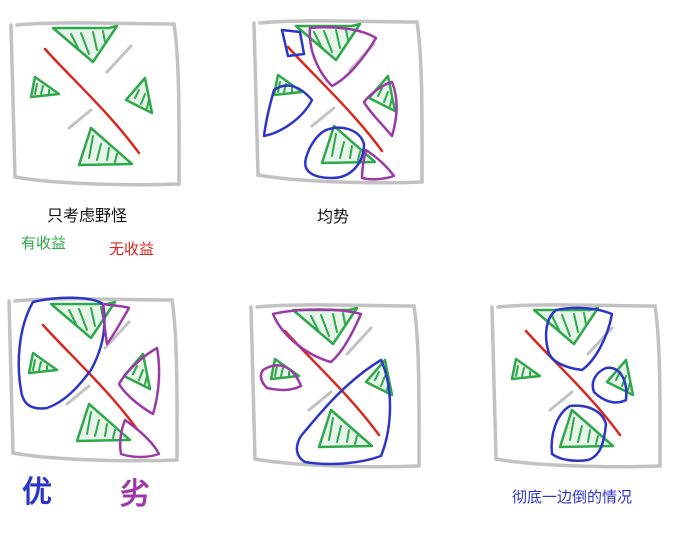 This screenshot has height=535, width=691. What do you see at coordinates (335, 386) in the screenshot?
I see `panel-swapped` at bounding box center [335, 386].